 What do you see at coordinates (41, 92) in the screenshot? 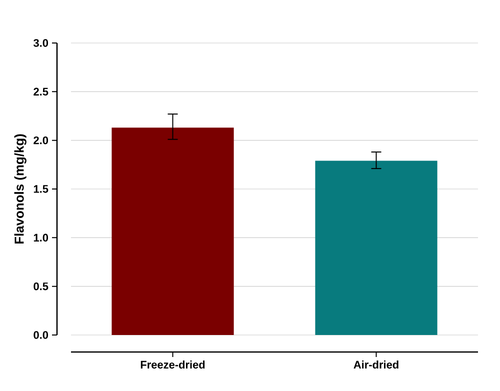
I see `y-tick-label: 2.5` at bounding box center [41, 92].